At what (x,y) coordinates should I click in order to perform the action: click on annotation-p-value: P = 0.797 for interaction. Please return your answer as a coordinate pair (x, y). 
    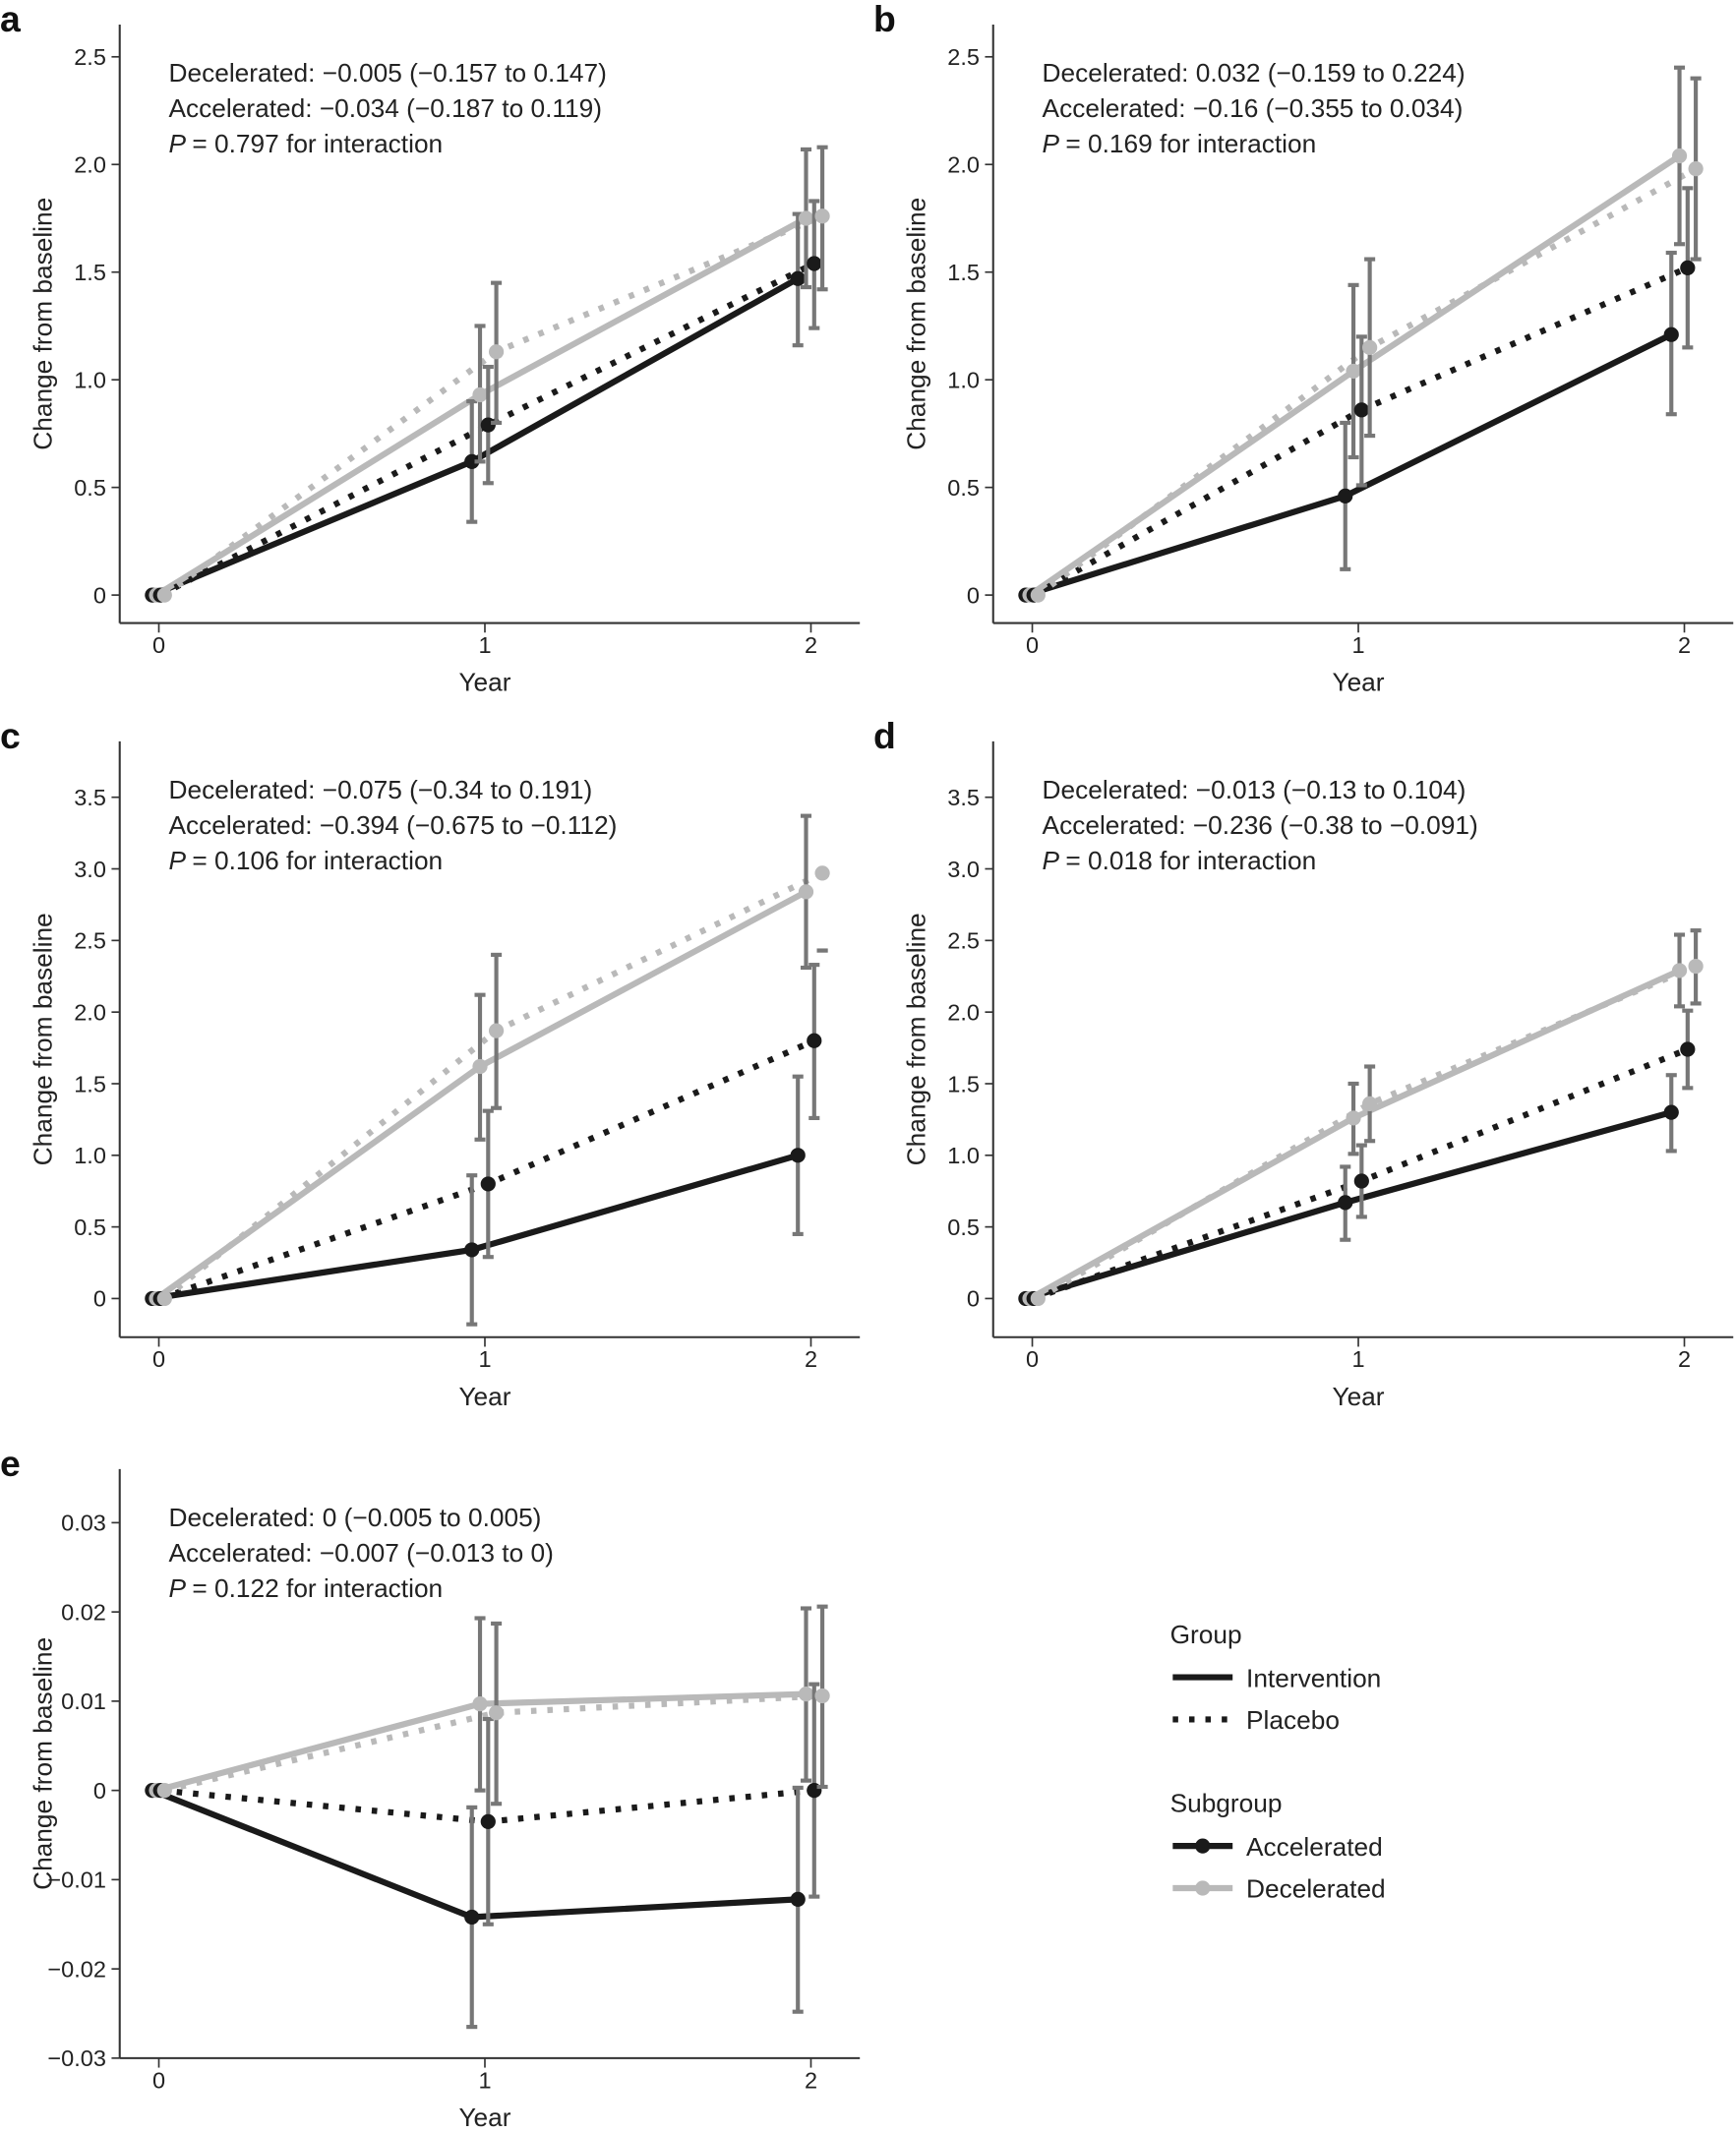
    Looking at the image, I should click on (306, 143).